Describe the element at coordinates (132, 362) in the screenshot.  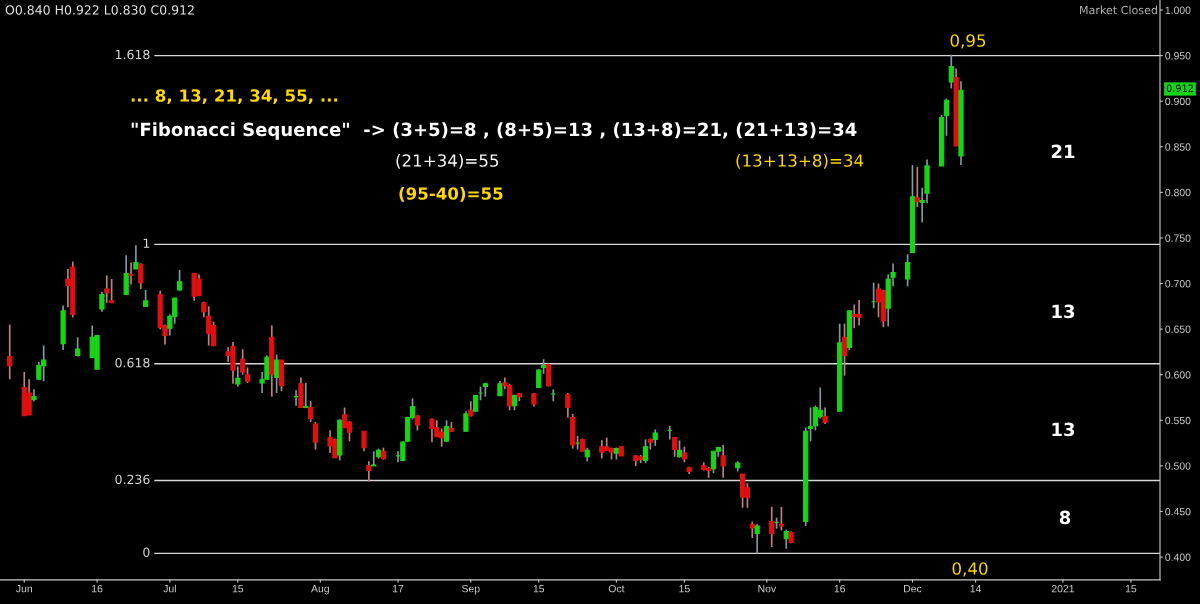
I see `annotation: 0.618` at that location.